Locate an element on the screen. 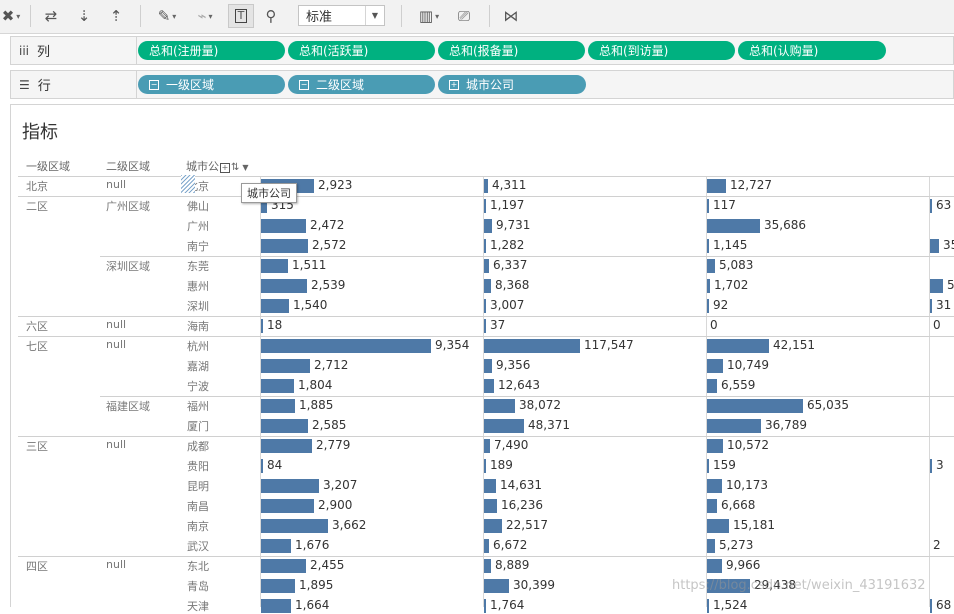 The width and height of the screenshot is (954, 614). expand-icon: + is located at coordinates (225, 168).